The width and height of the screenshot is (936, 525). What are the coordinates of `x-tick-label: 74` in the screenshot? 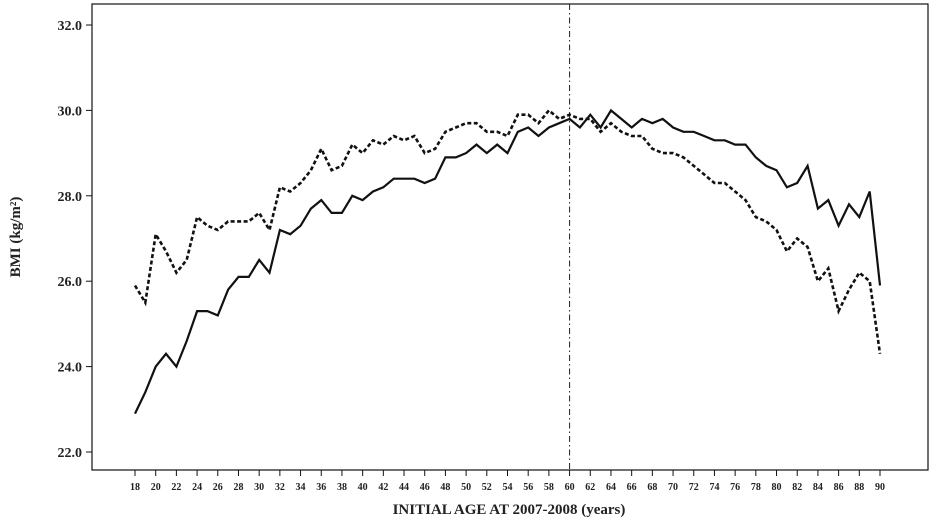 It's located at (714, 487).